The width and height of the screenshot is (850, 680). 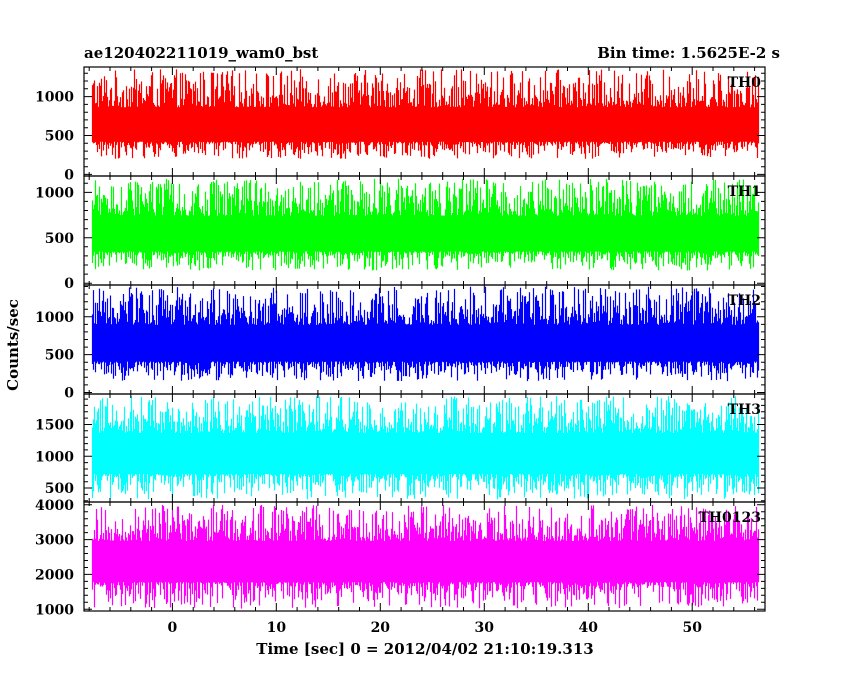 What do you see at coordinates (744, 410) in the screenshot?
I see `panel-label-th3: TH3` at bounding box center [744, 410].